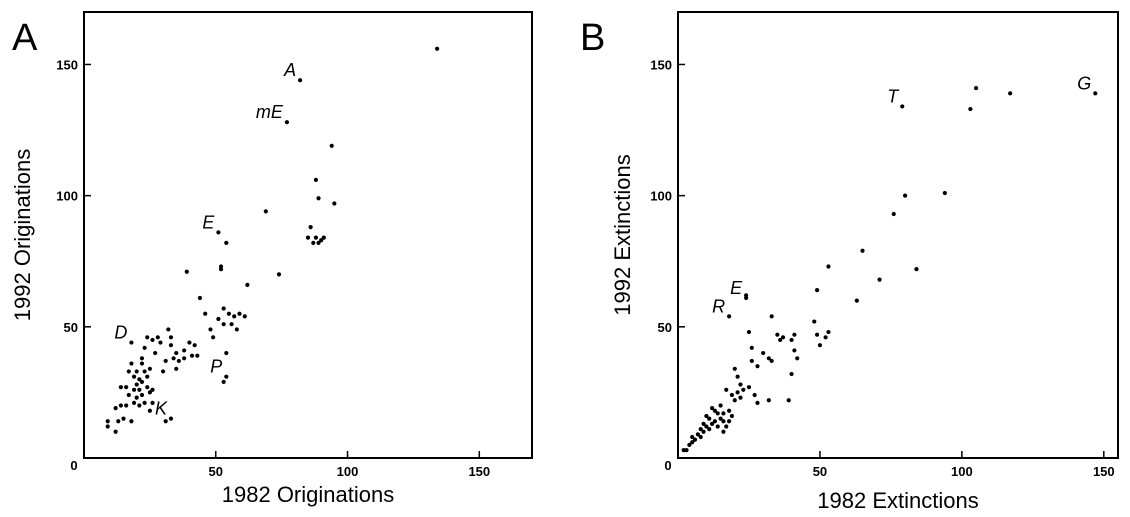  What do you see at coordinates (67, 196) in the screenshot?
I see `y-tick-label: 100` at bounding box center [67, 196].